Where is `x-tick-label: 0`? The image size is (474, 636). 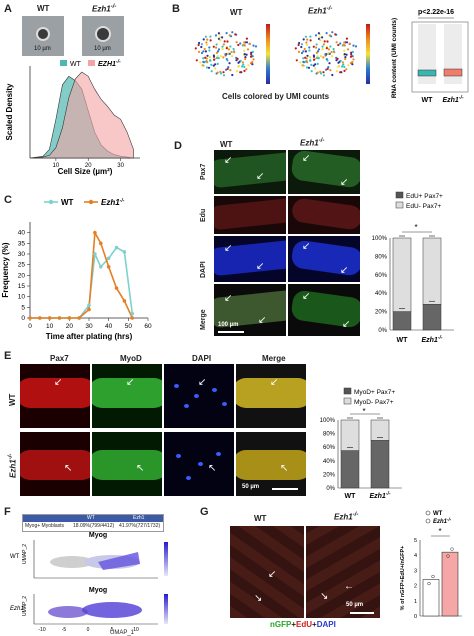 x-tick-label: 0 is located at coordinates (30, 326).